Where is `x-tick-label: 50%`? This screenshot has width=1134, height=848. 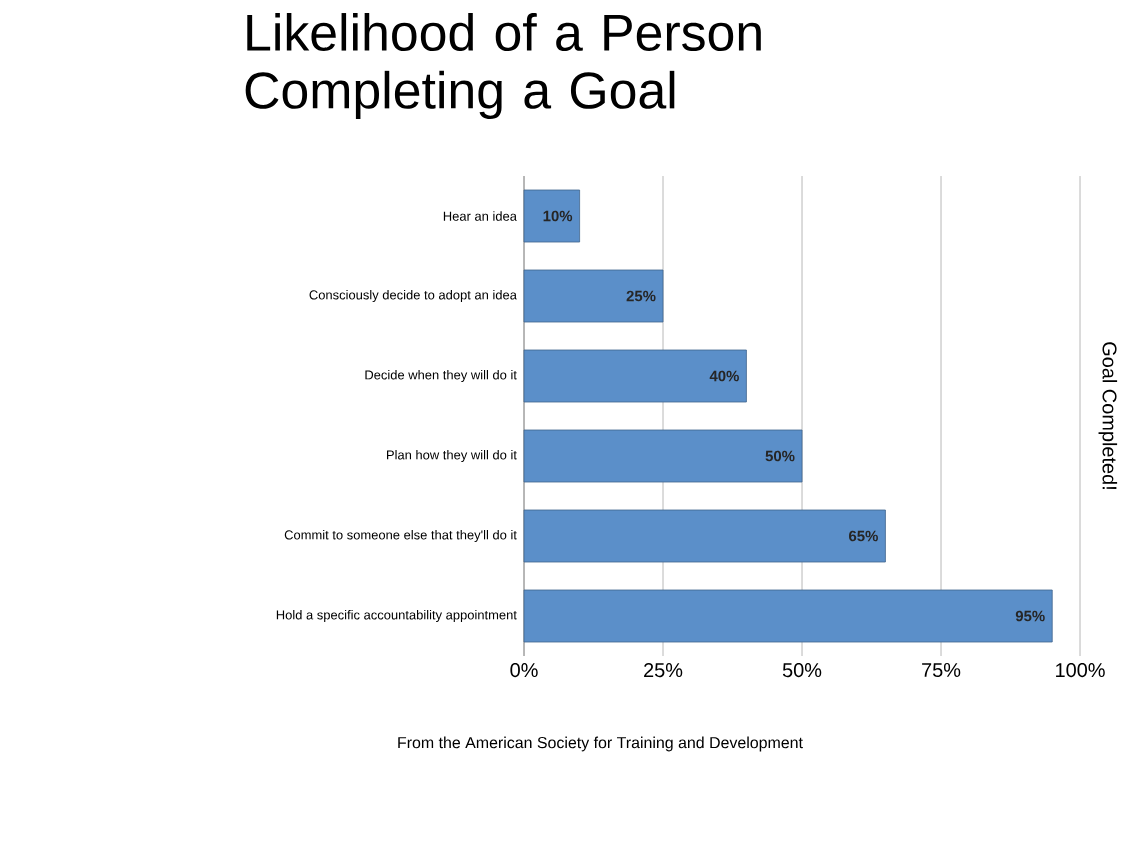
x-tick-label: 50% is located at coordinates (802, 670).